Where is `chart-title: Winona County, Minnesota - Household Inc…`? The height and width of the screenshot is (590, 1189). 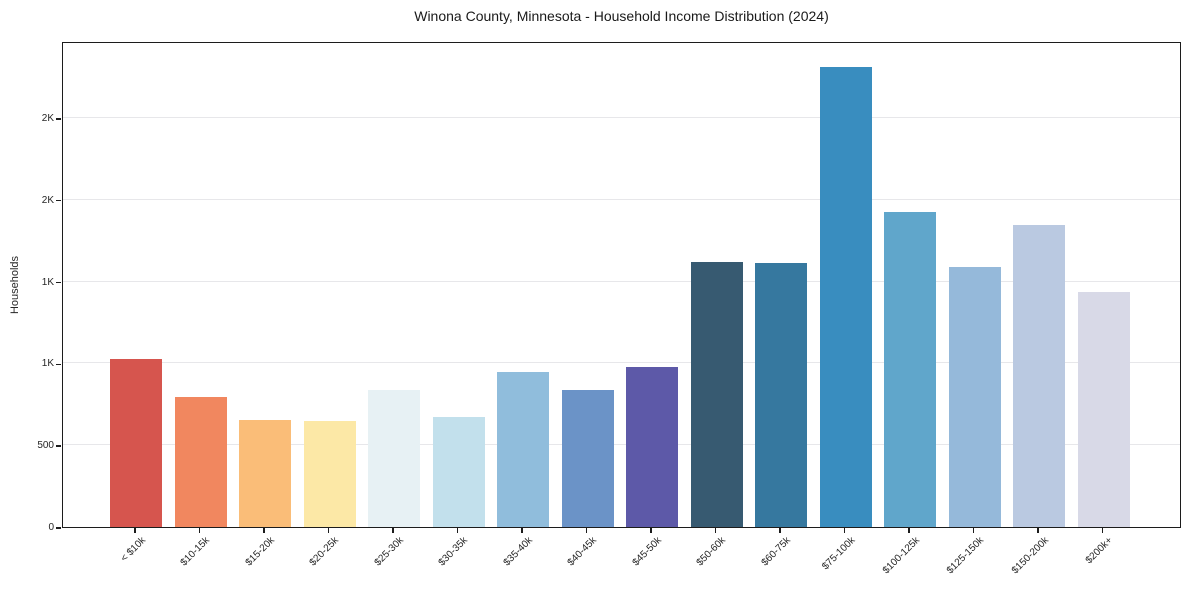 chart-title: Winona County, Minnesota - Household Inc… is located at coordinates (621, 16).